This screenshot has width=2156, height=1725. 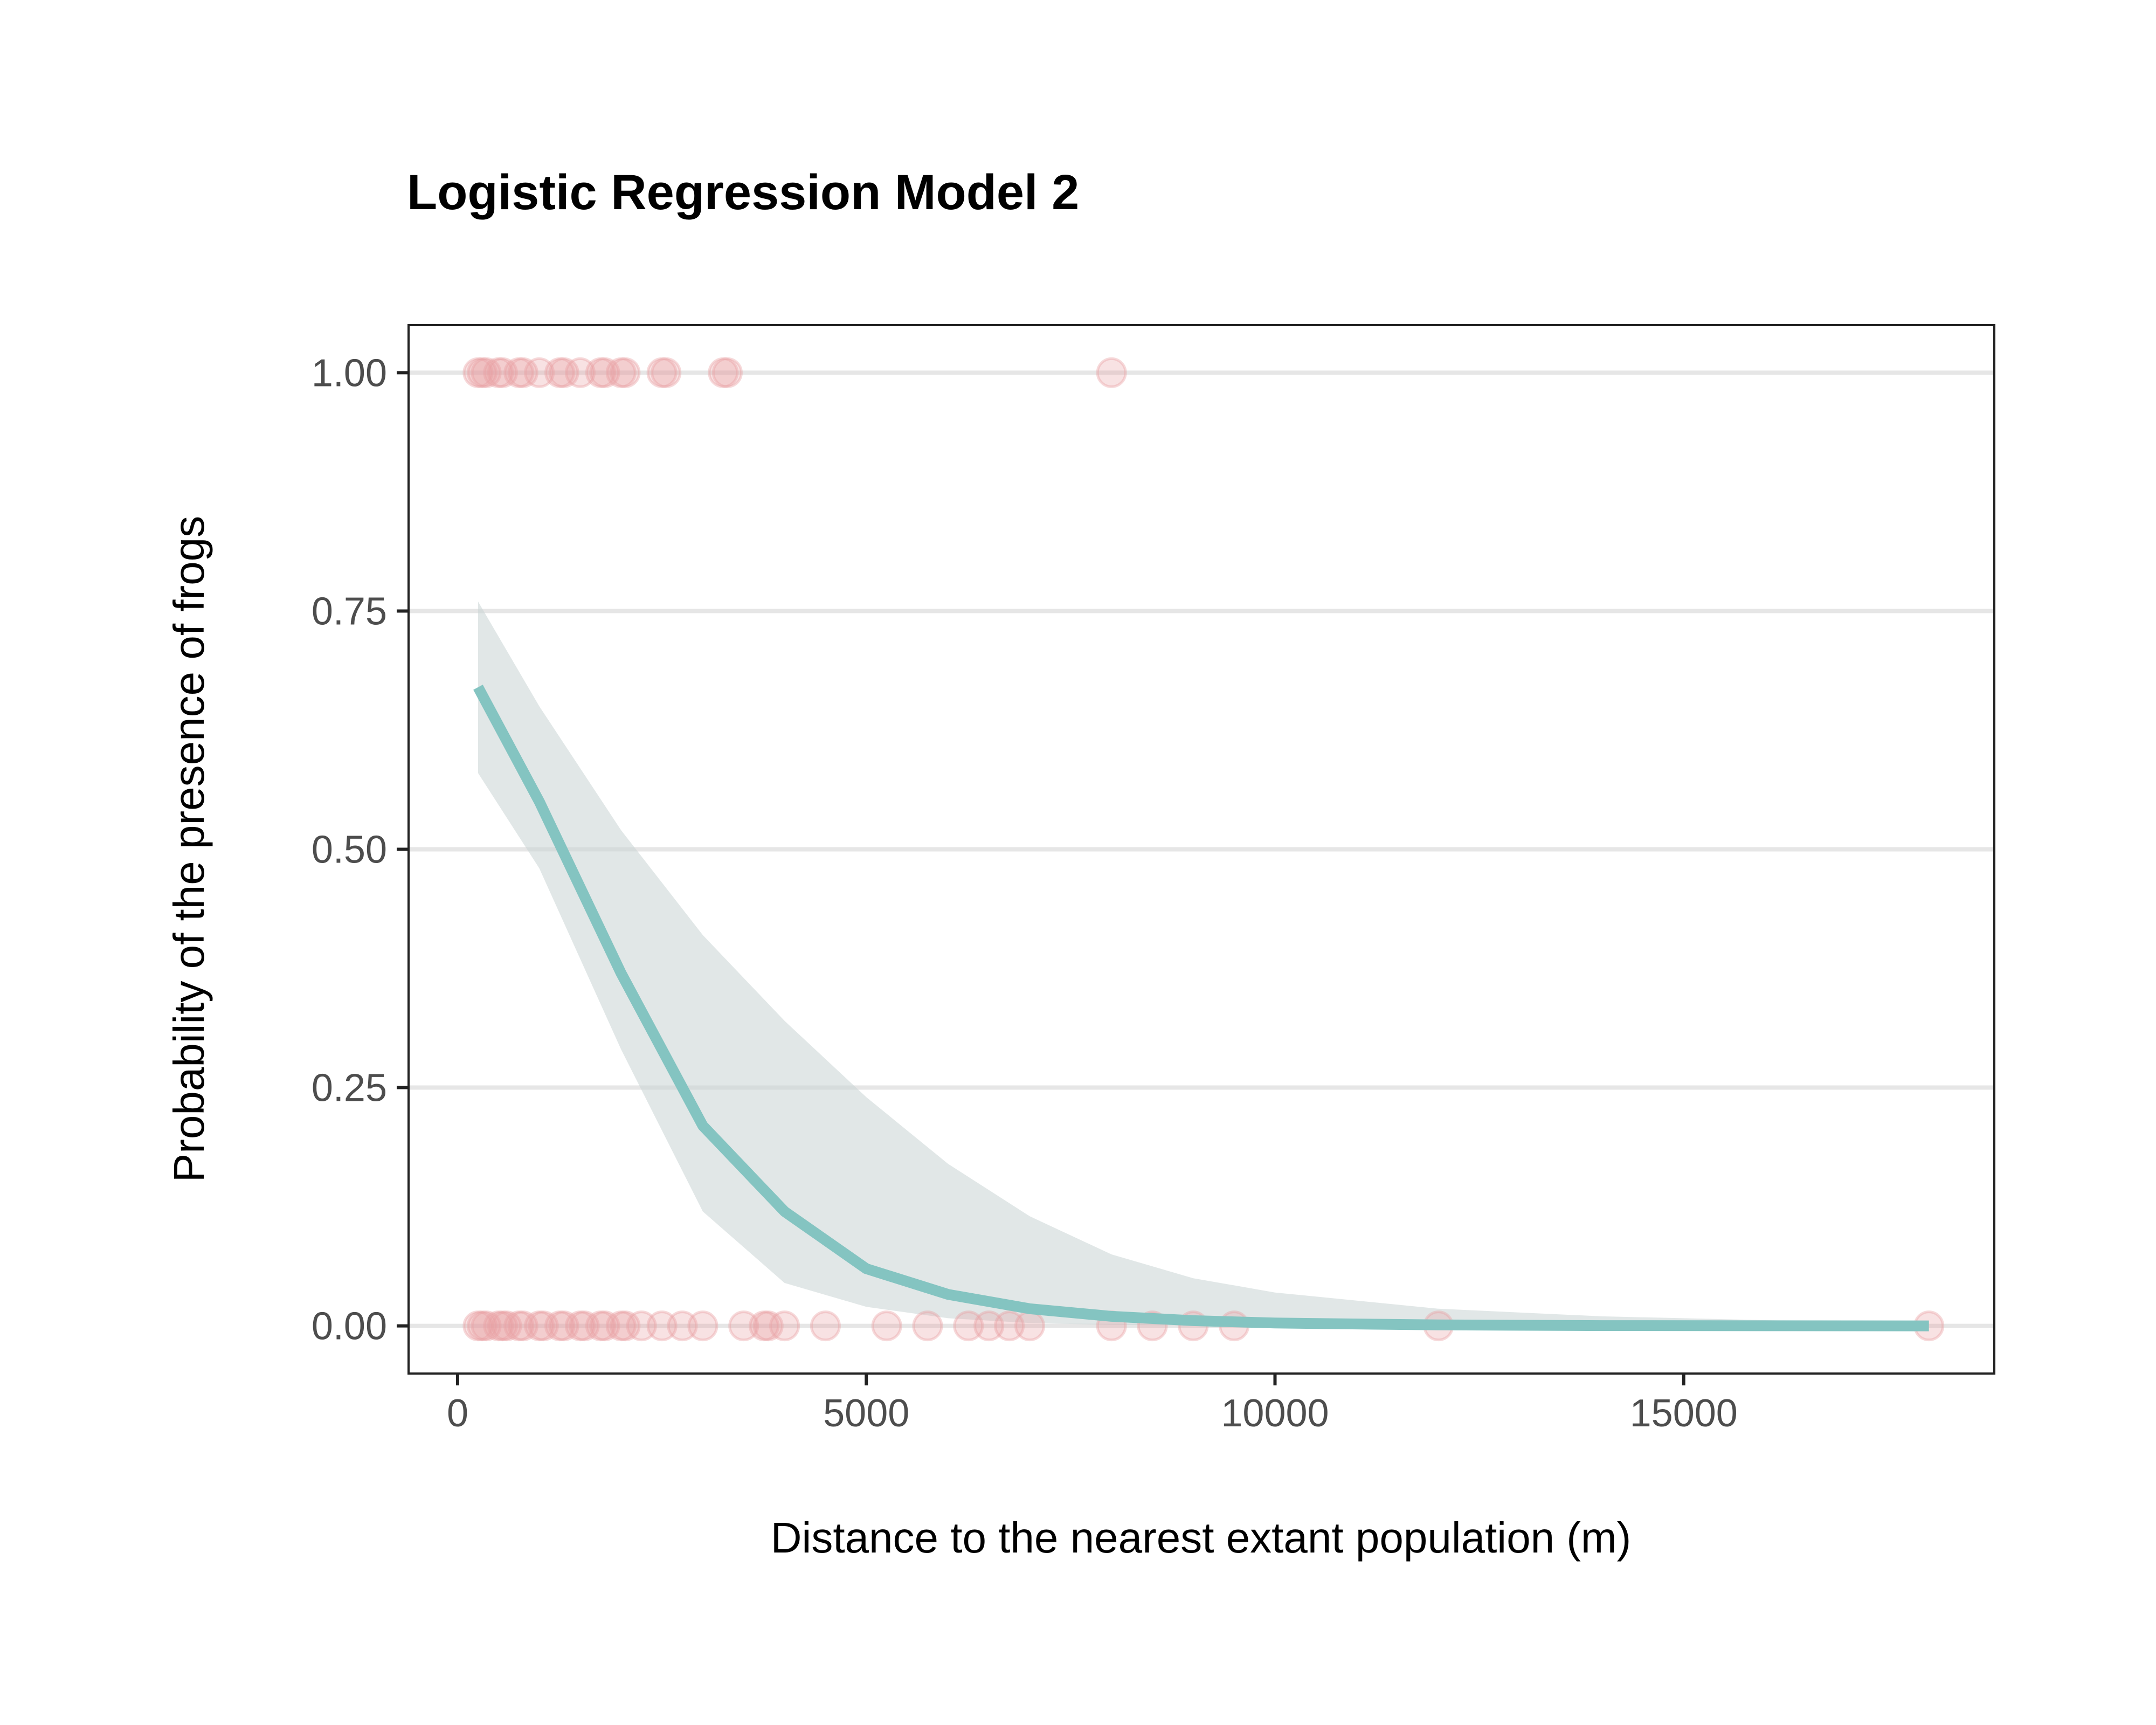 I want to click on x-tick-label: 15000, so click(x=1684, y=1413).